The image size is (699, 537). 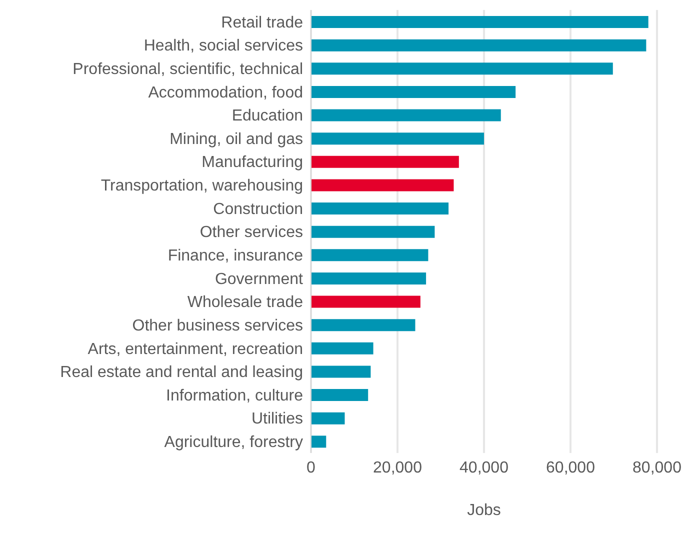 What do you see at coordinates (181, 373) in the screenshot?
I see `y-tick-label: Real estate and rental and leasing` at bounding box center [181, 373].